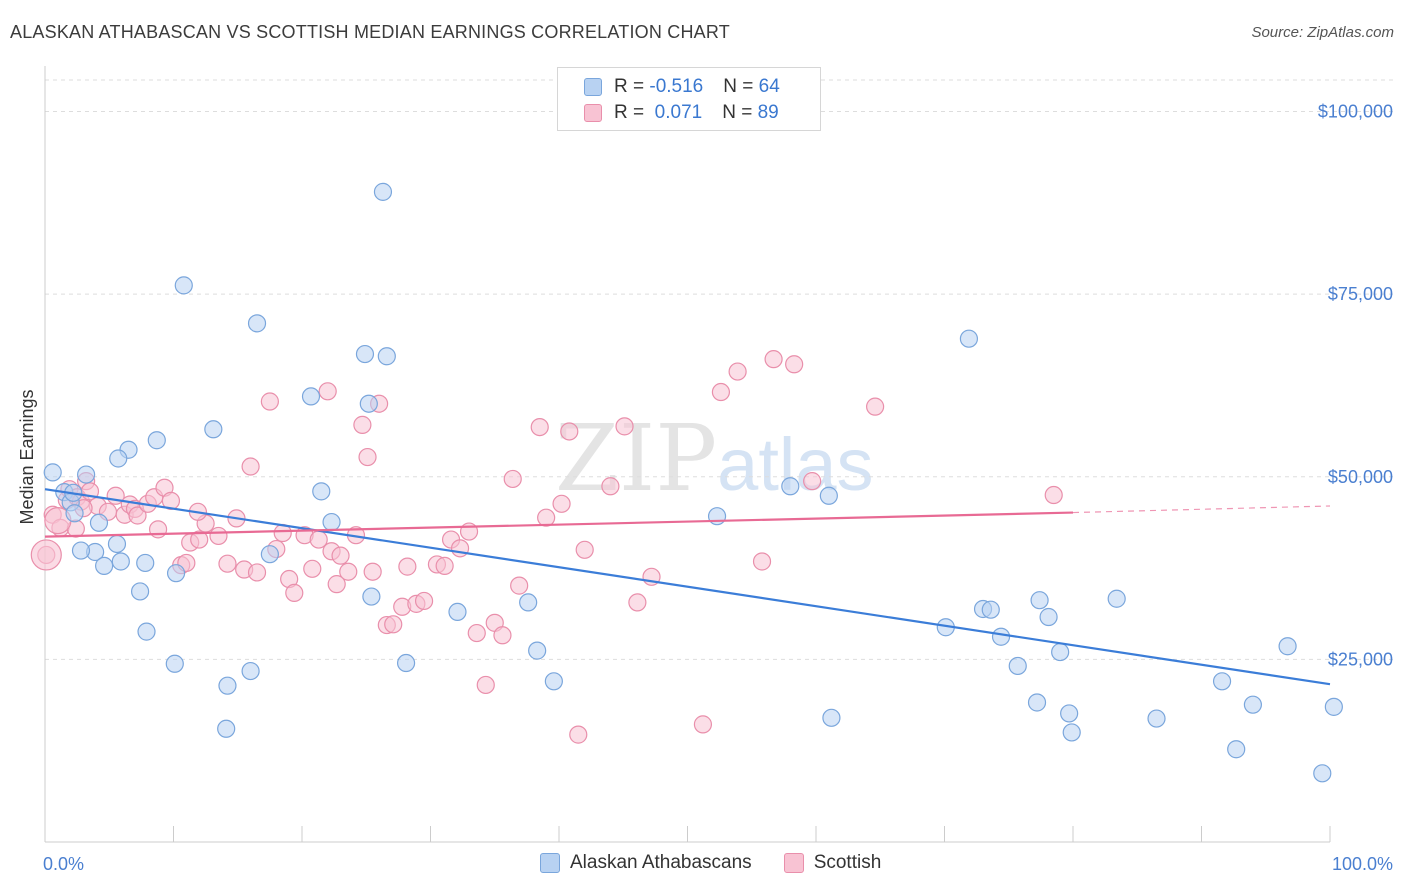  Describe the element at coordinates (661, 862) in the screenshot. I see `series-name-alaskan: Alaskan Athabascans` at that location.